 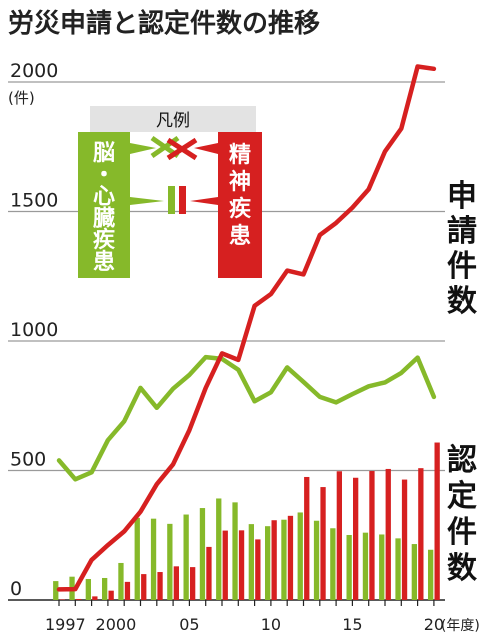 What do you see at coordinates (271, 624) in the screenshot?
I see `x-tick-label: 10` at bounding box center [271, 624].